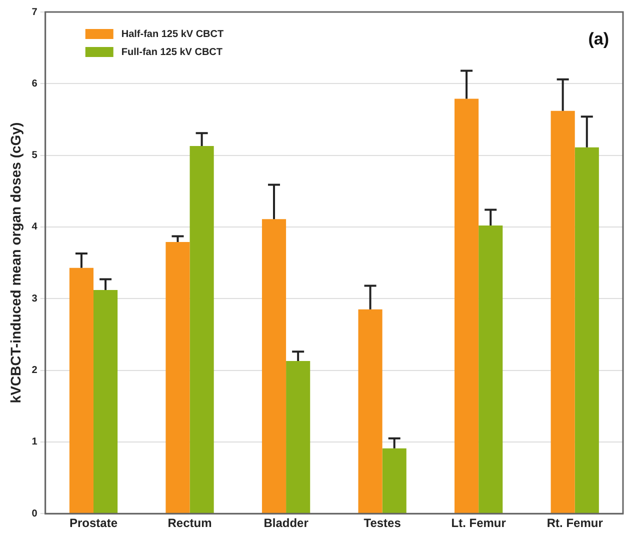  Describe the element at coordinates (35, 514) in the screenshot. I see `y-tick-label: 0` at that location.